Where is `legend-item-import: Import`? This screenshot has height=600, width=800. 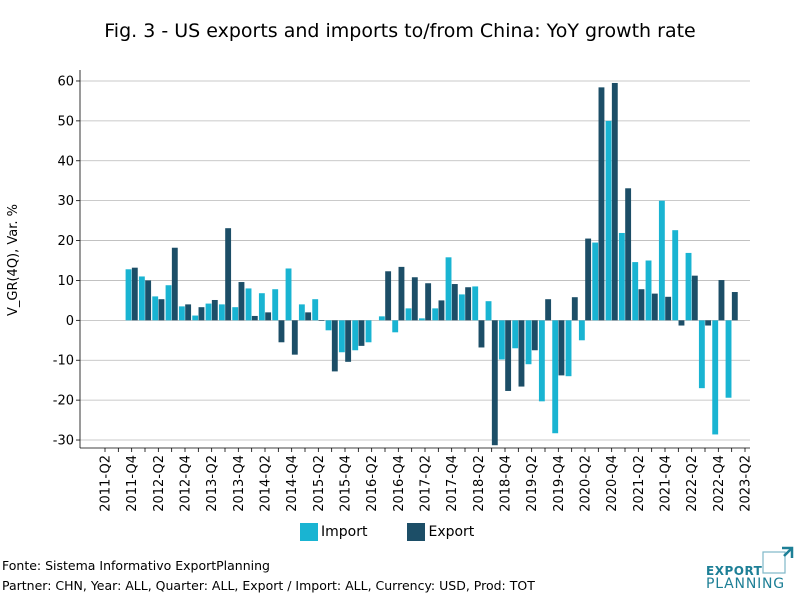
legend-item-import: Import is located at coordinates (333, 532).